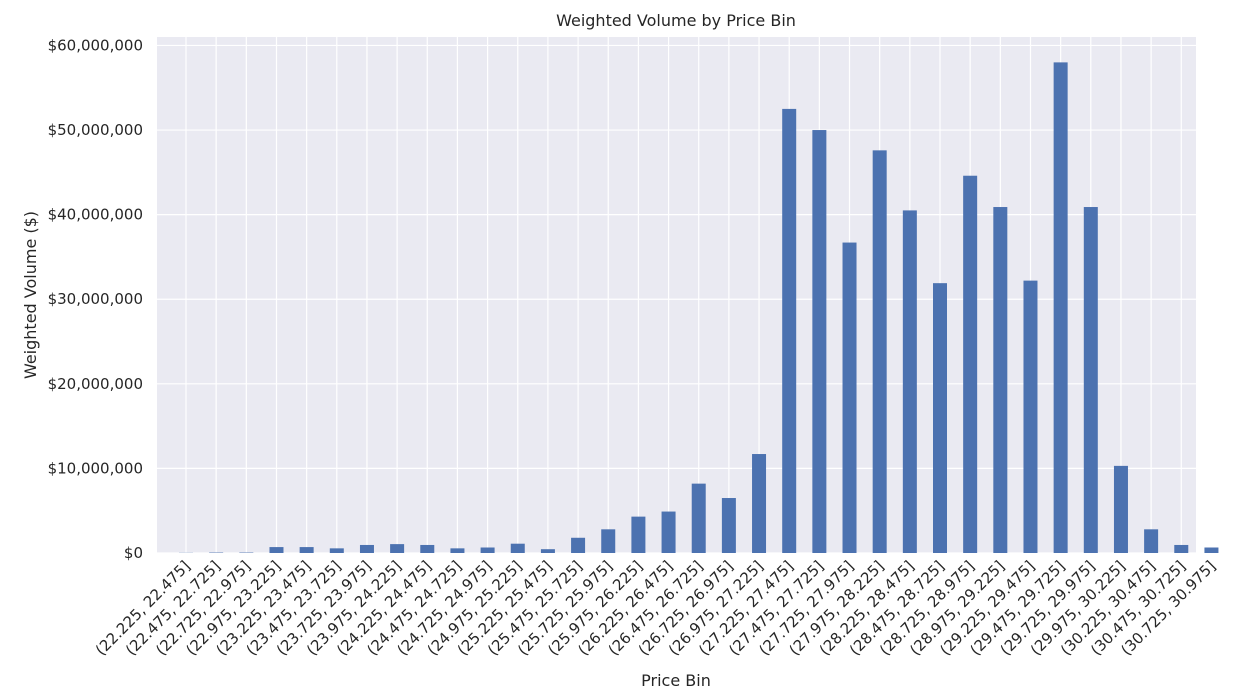 The image size is (1246, 694). Describe the element at coordinates (95, 45) in the screenshot. I see `y-tick-label: $60,000,000` at that location.